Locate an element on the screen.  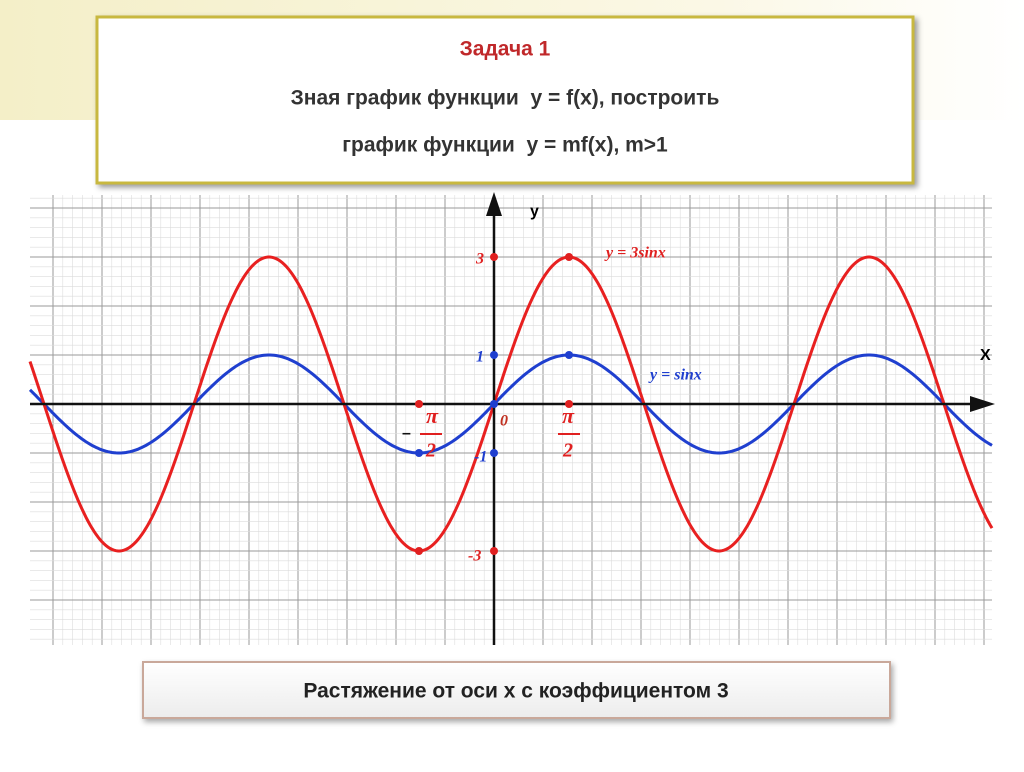
tick-label: 1 is located at coordinates (480, 357).